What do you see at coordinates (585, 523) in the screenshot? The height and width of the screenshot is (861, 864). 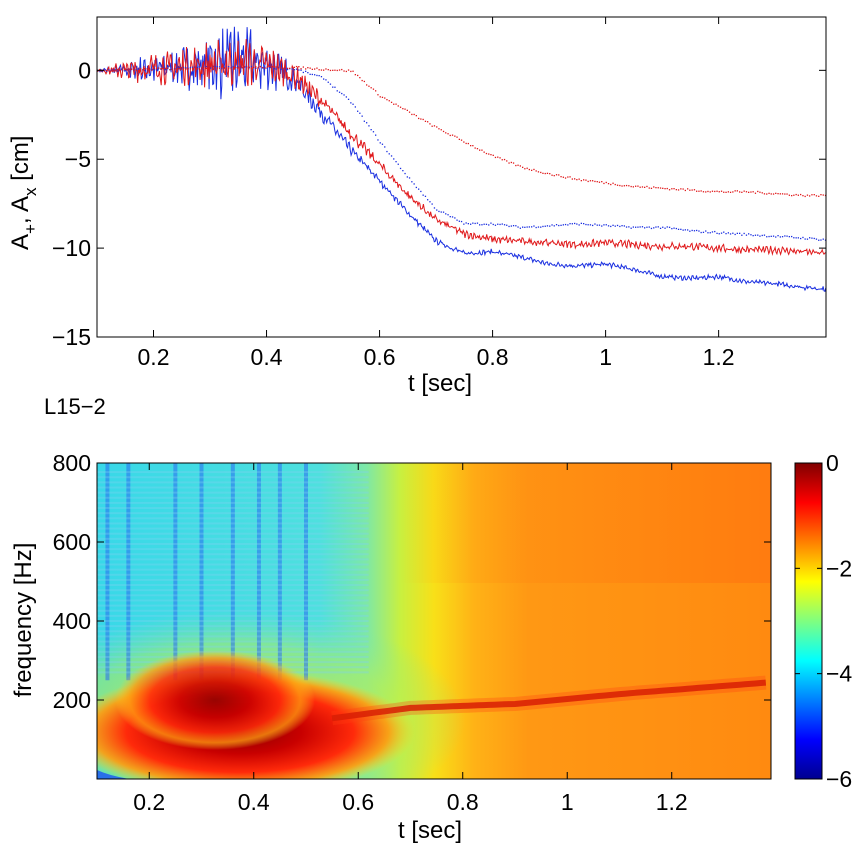 I see `spectrogram-high-freq-band` at bounding box center [585, 523].